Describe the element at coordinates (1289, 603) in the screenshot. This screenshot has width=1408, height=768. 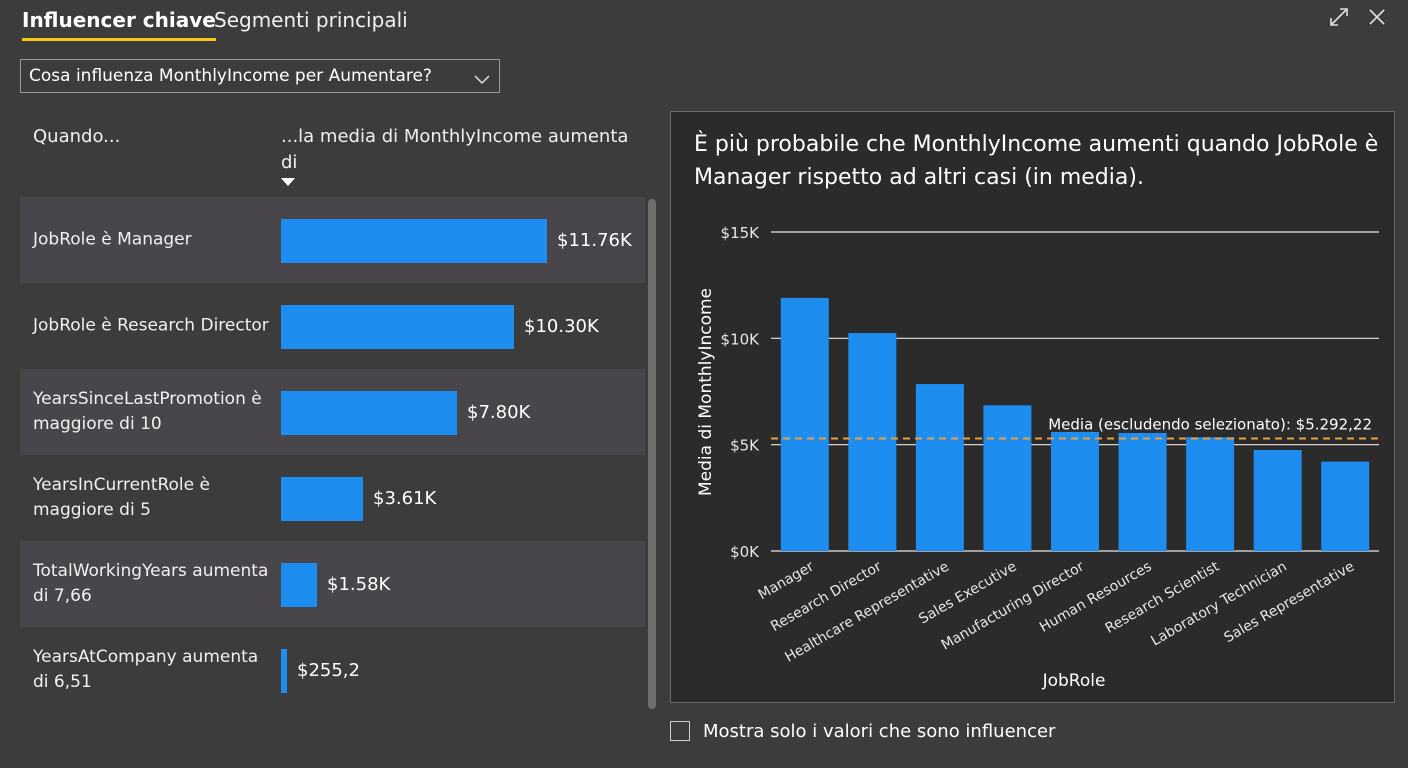
I see `x-tick-label: Sales Representative` at that location.